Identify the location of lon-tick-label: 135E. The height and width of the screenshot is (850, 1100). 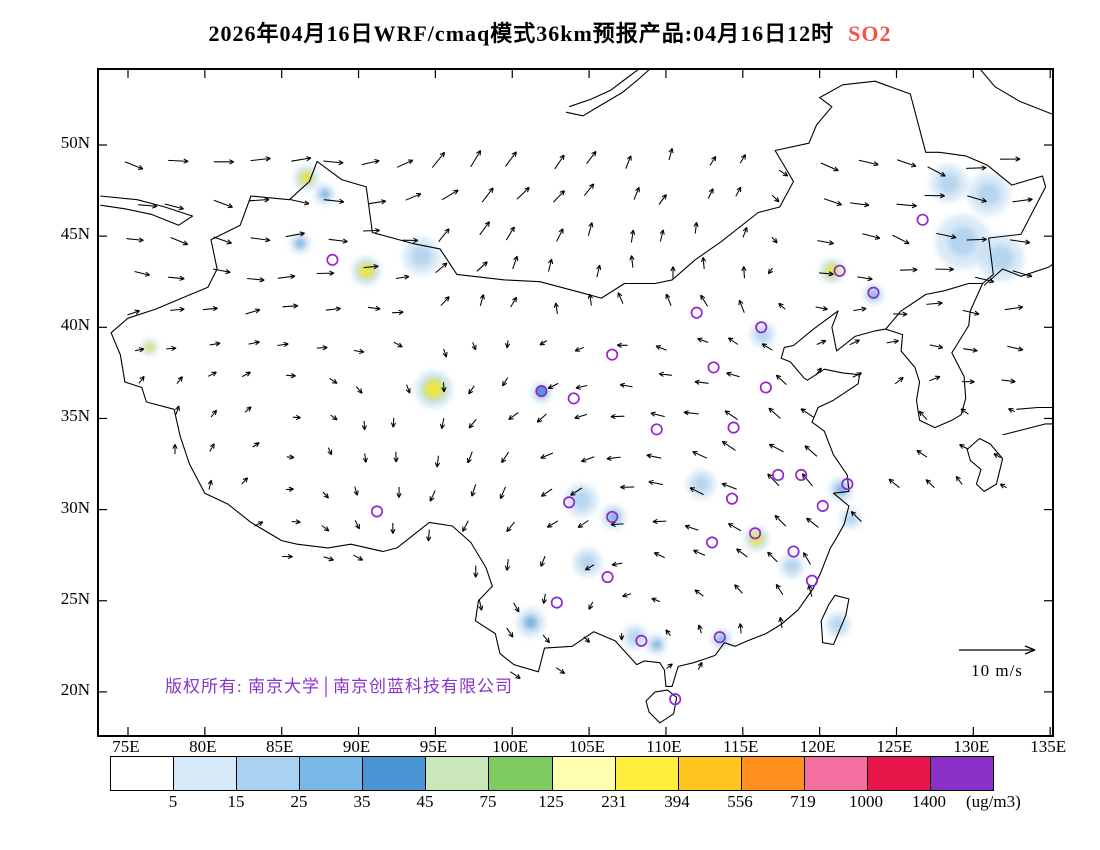
(1048, 746).